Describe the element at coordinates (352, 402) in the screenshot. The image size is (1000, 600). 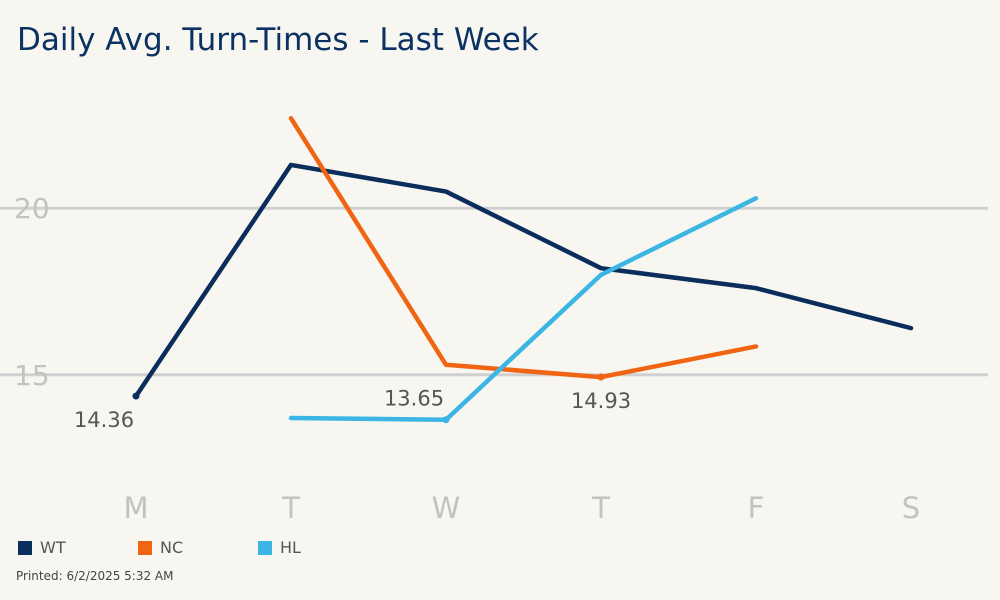
I see `data-label-layer: 14.36 13.65 14.93` at that location.